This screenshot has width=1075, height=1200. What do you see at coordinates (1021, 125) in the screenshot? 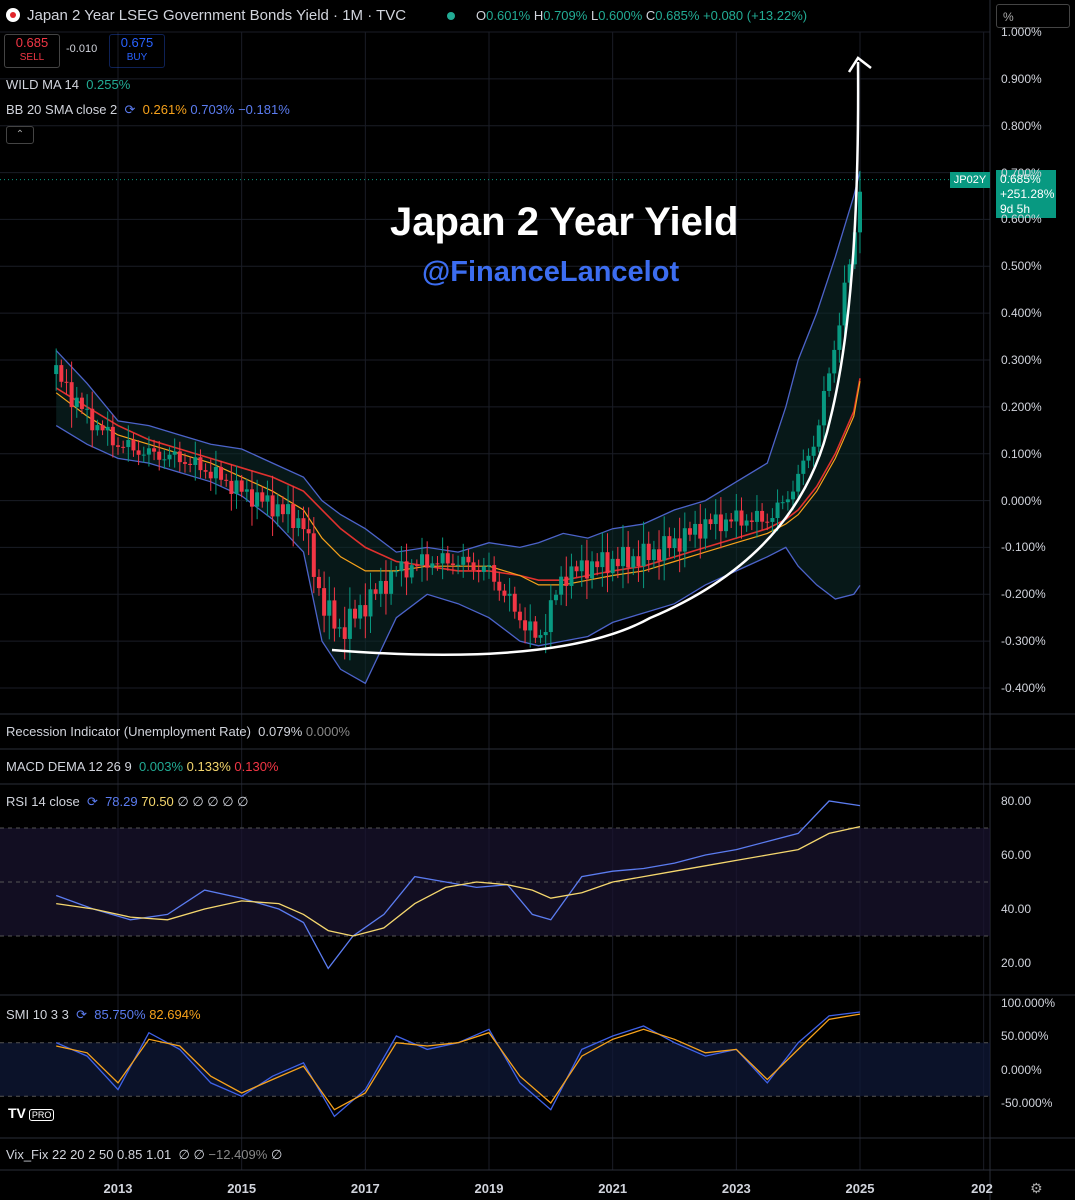
I see `y-tick-label: 0.800%` at bounding box center [1021, 125].